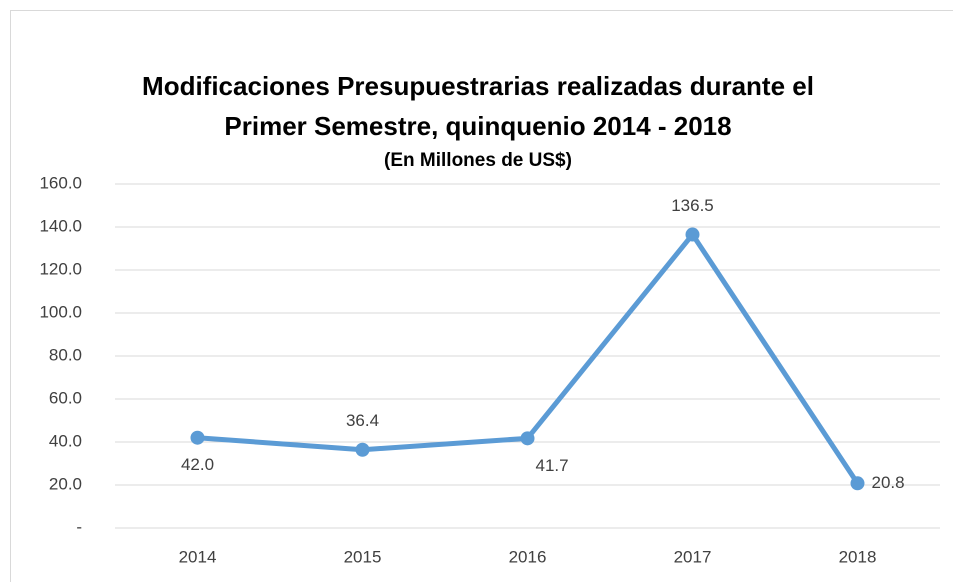 The height and width of the screenshot is (582, 953). I want to click on data-label: 41.7, so click(552, 465).